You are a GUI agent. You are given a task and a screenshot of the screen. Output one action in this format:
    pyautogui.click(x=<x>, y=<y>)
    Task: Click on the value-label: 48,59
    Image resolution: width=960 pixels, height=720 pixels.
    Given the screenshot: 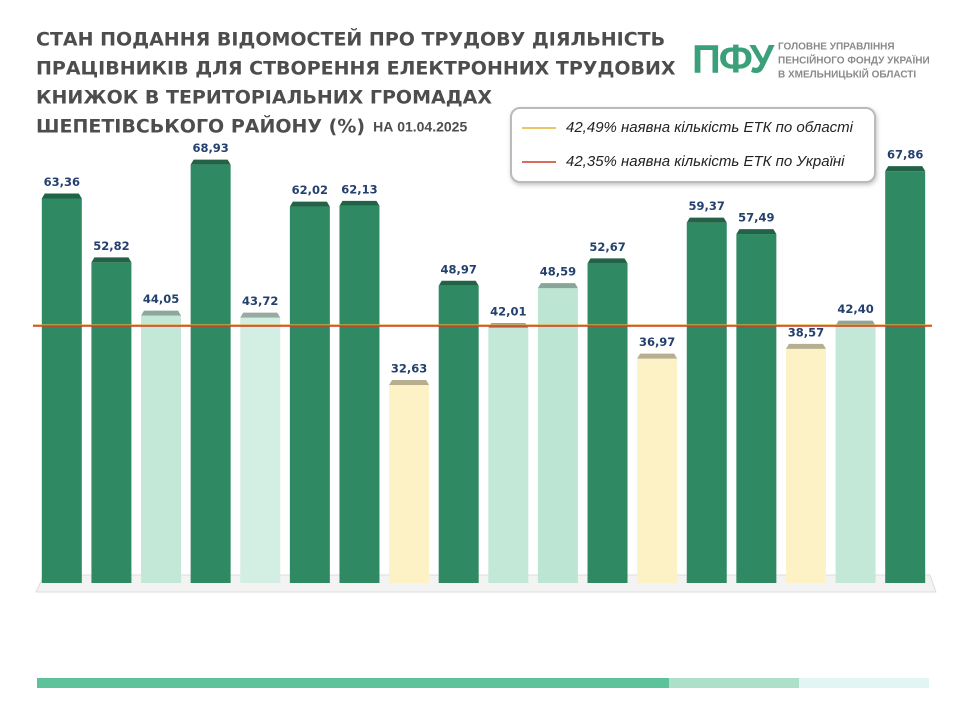 What is the action you would take?
    pyautogui.click(x=558, y=272)
    